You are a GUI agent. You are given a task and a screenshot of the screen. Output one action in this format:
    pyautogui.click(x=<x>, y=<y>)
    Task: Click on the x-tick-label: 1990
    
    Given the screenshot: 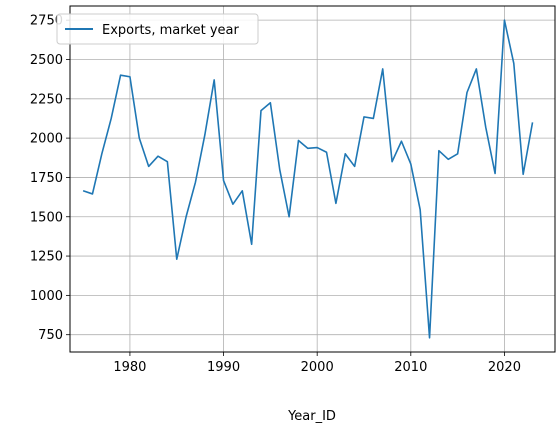 What is the action you would take?
    pyautogui.click(x=223, y=367)
    